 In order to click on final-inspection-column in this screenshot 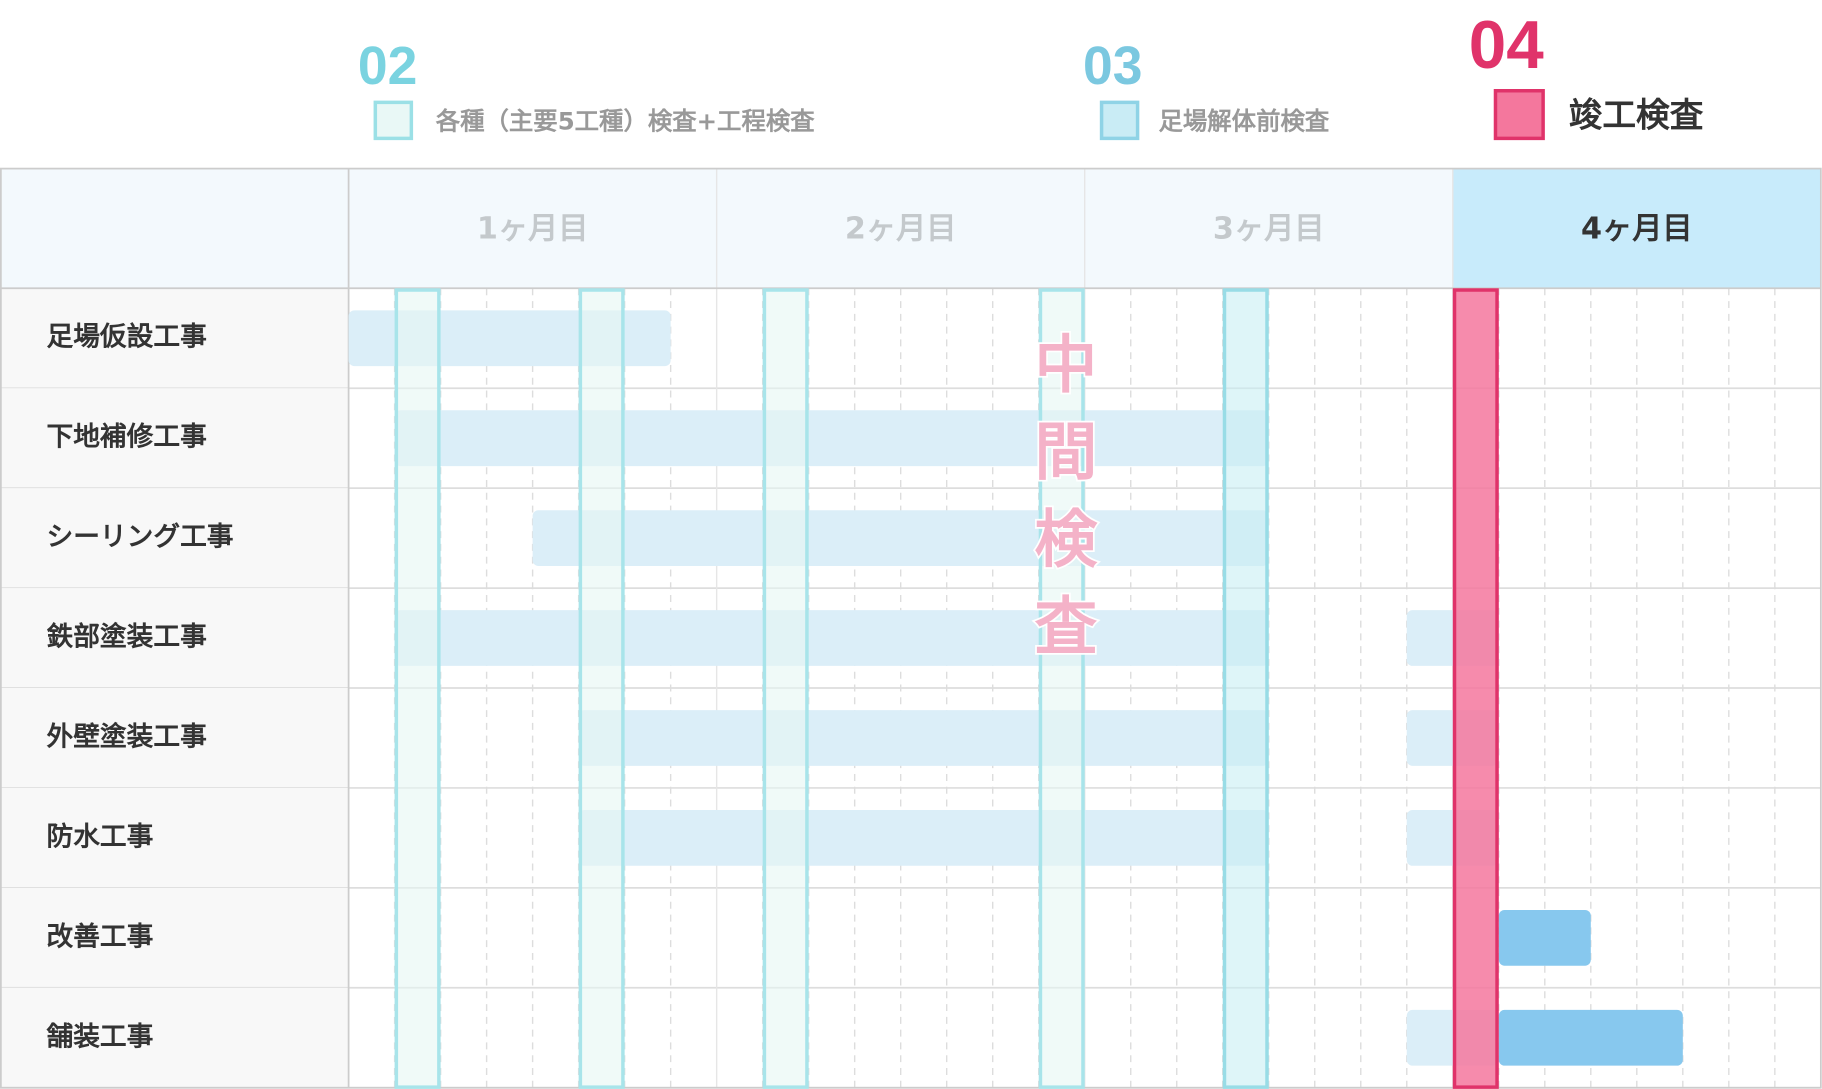, I will do `click(1475, 688)`.